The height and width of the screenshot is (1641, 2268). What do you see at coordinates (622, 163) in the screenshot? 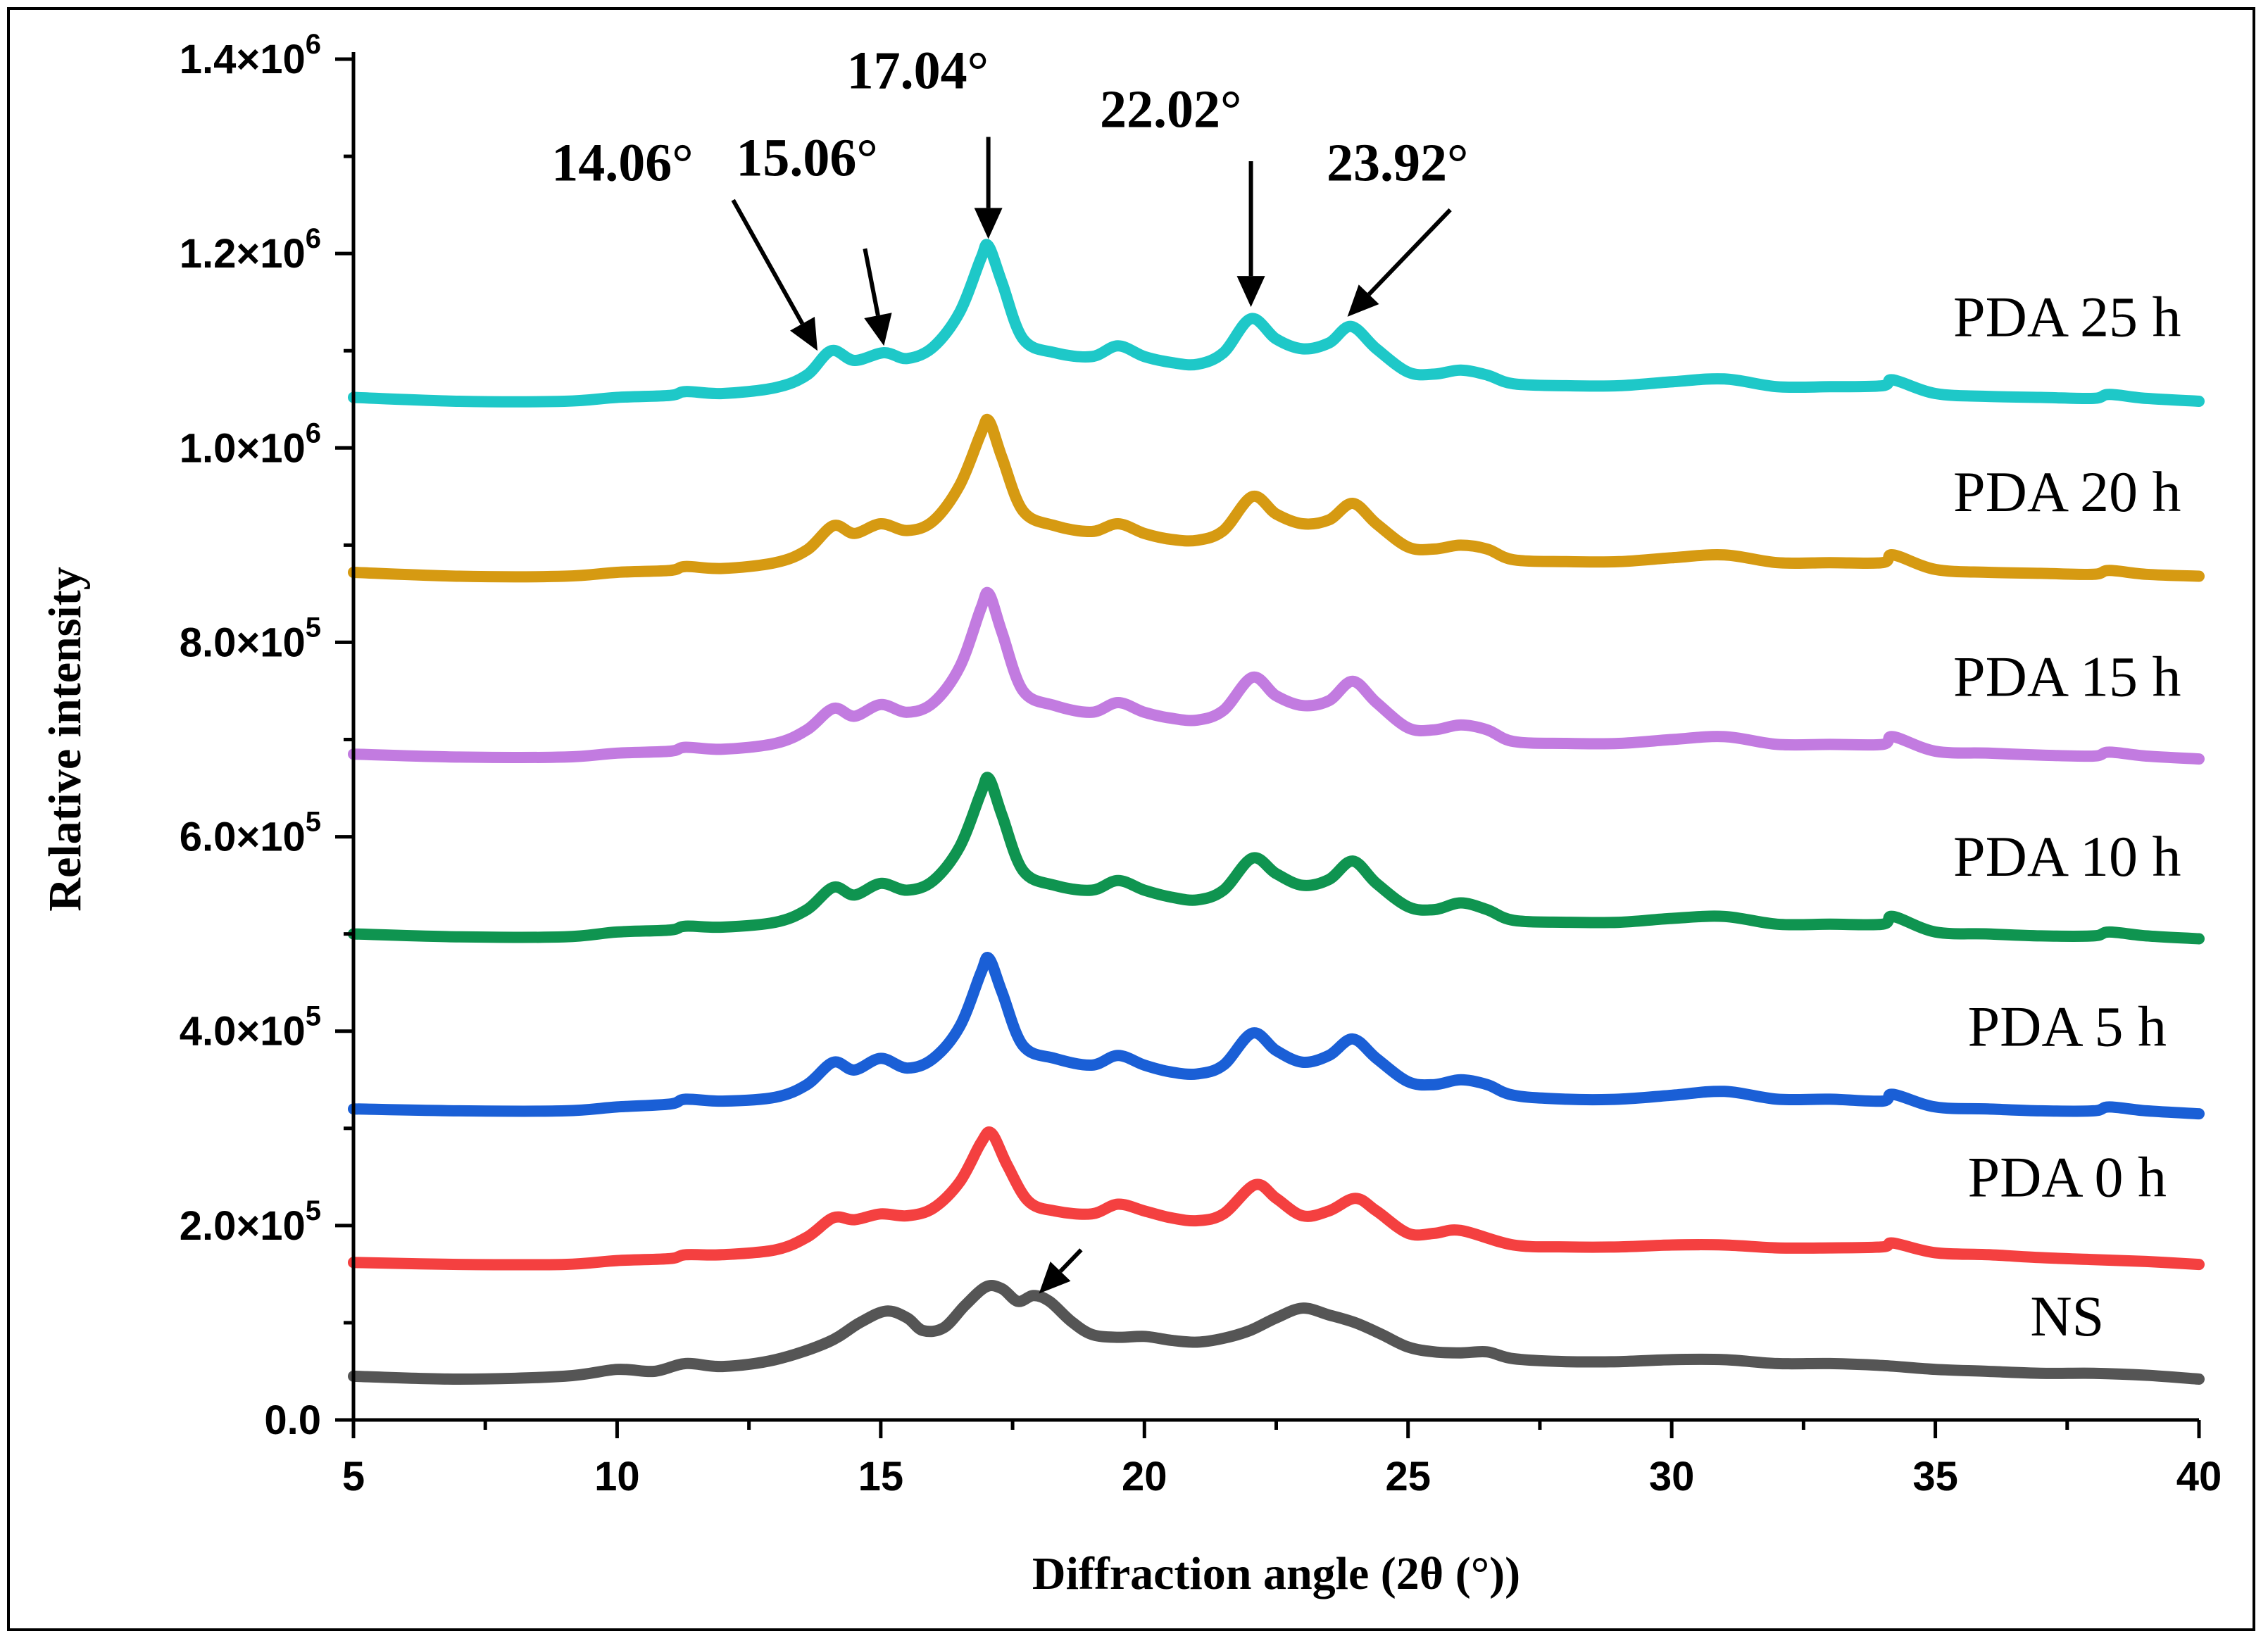
I see `peak-annotation-label: 14.06°` at bounding box center [622, 163].